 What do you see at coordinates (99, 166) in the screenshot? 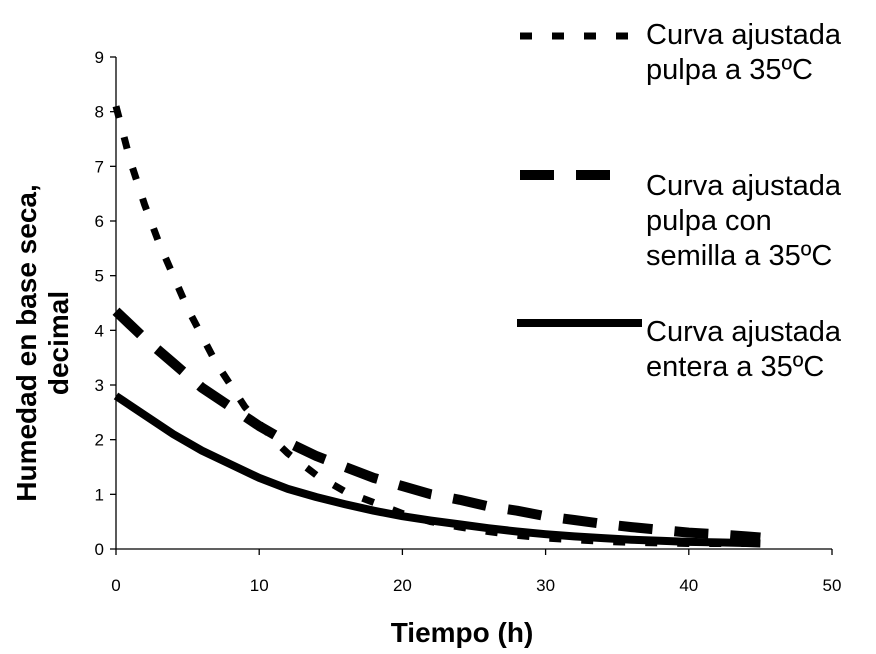
I see `y-tick-label: 7` at bounding box center [99, 166].